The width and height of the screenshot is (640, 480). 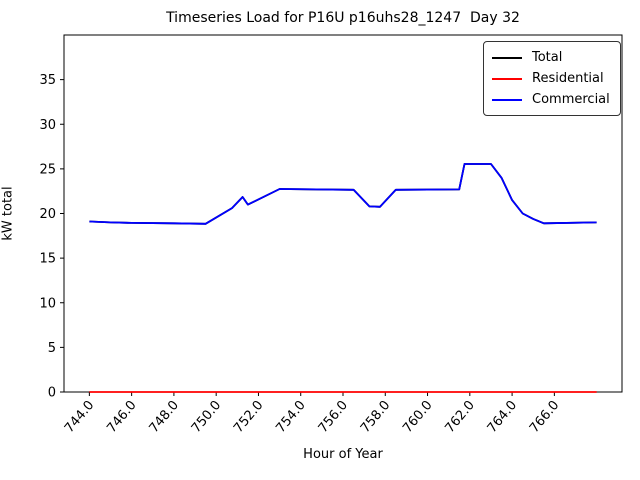 What do you see at coordinates (47, 125) in the screenshot?
I see `y-tick-label: 30` at bounding box center [47, 125].